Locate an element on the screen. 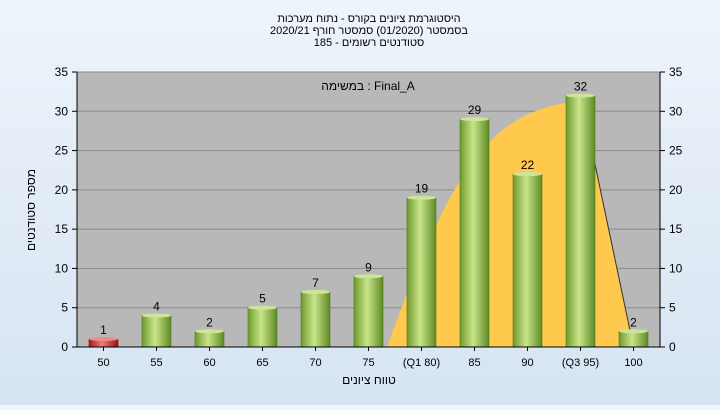 This screenshot has height=410, width=720. y-tick-label-left: 25 is located at coordinates (62, 151).